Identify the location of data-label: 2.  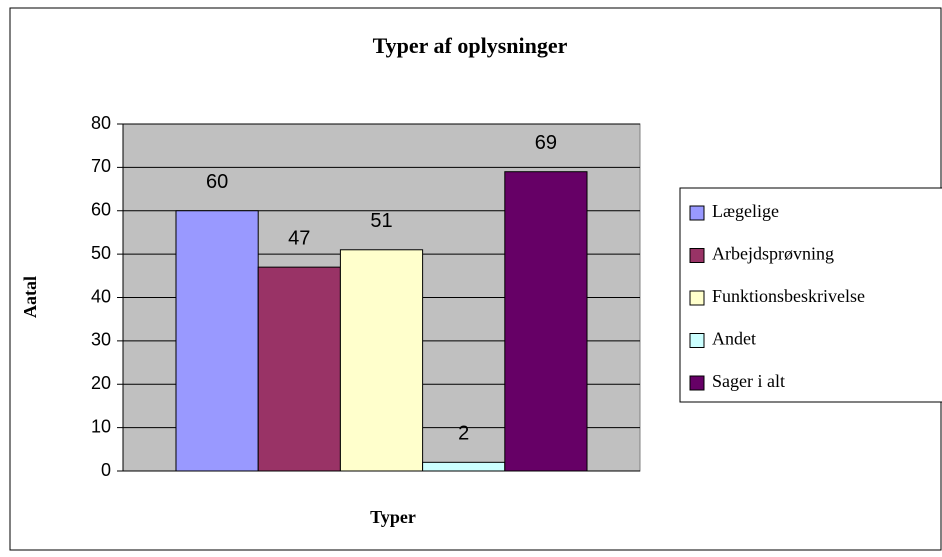
(463, 434).